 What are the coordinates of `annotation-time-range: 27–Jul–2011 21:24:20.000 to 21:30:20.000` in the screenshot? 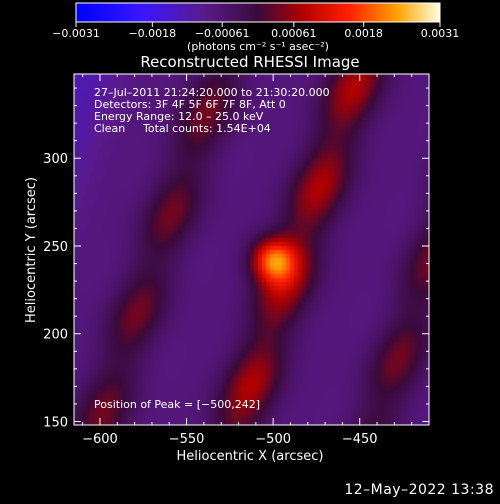 It's located at (212, 92).